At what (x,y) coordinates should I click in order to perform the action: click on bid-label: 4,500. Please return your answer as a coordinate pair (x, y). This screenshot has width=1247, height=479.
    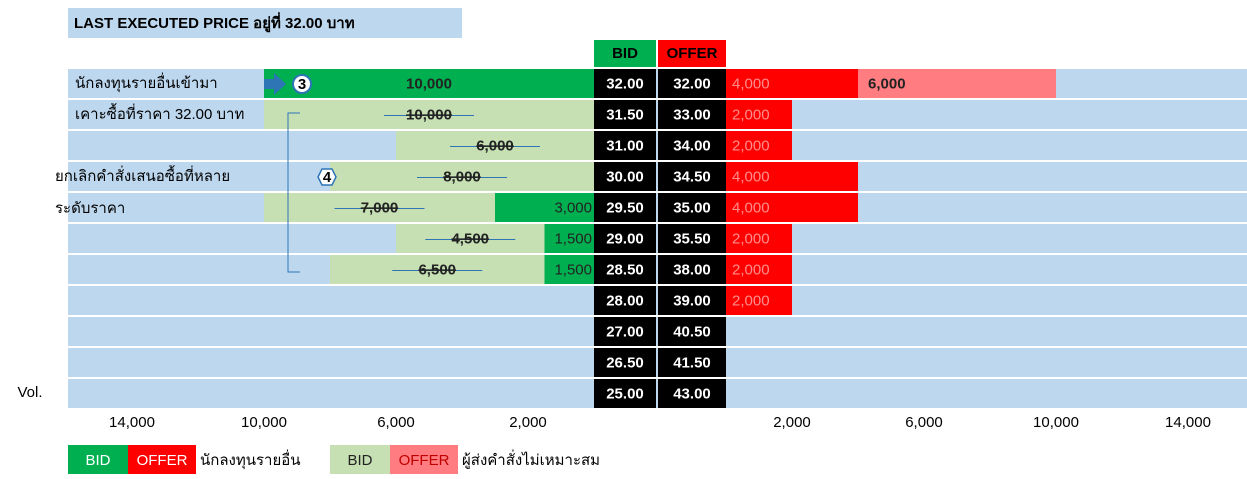
    Looking at the image, I should click on (470, 238).